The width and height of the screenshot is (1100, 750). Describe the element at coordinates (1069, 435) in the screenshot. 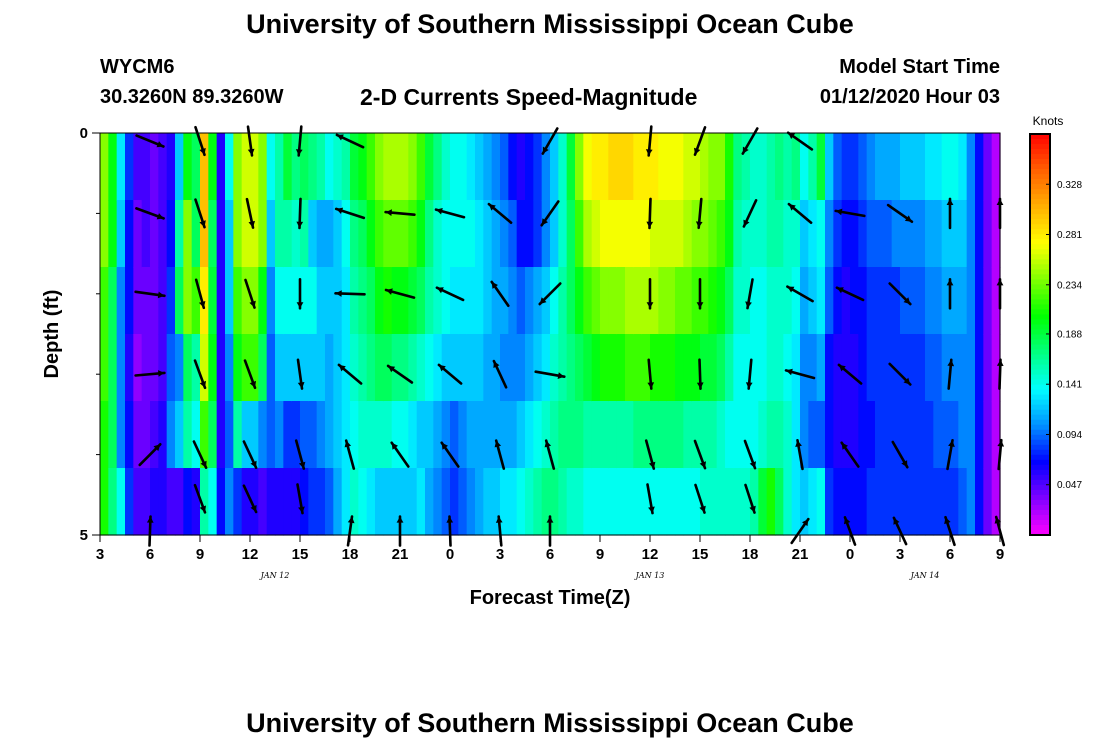

I see `colorbar-tick-label: 0.094` at that location.